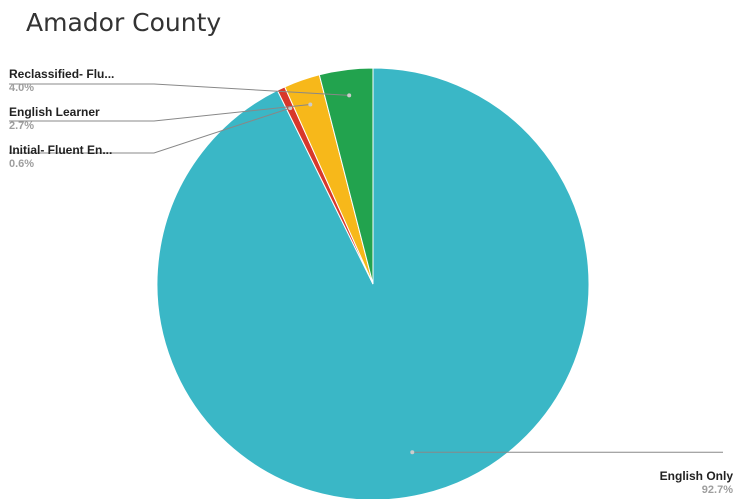 Image resolution: width=739 pixels, height=499 pixels. What do you see at coordinates (717, 490) in the screenshot?
I see `slice-percent-label-0: 92.7%` at bounding box center [717, 490].